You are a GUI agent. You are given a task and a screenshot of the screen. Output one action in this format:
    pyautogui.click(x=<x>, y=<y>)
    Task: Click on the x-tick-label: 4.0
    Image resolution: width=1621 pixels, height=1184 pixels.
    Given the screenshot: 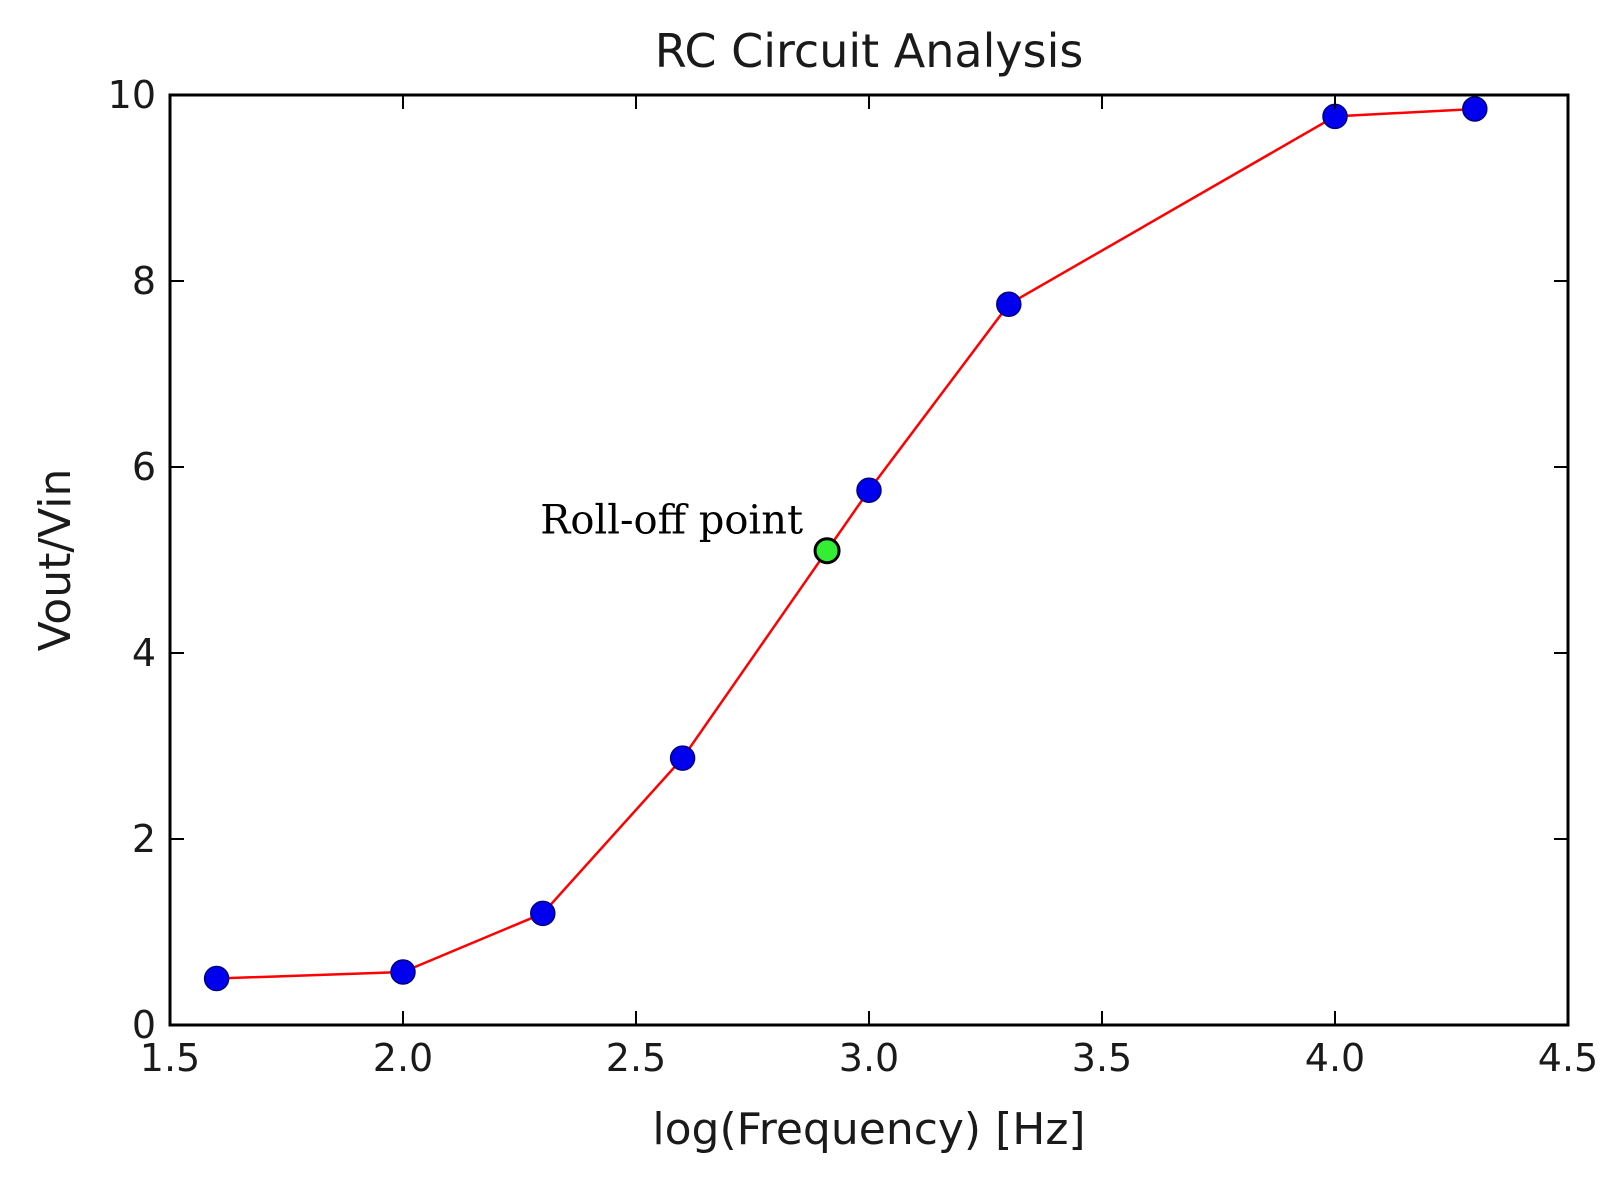 What is the action you would take?
    pyautogui.click(x=1335, y=1058)
    